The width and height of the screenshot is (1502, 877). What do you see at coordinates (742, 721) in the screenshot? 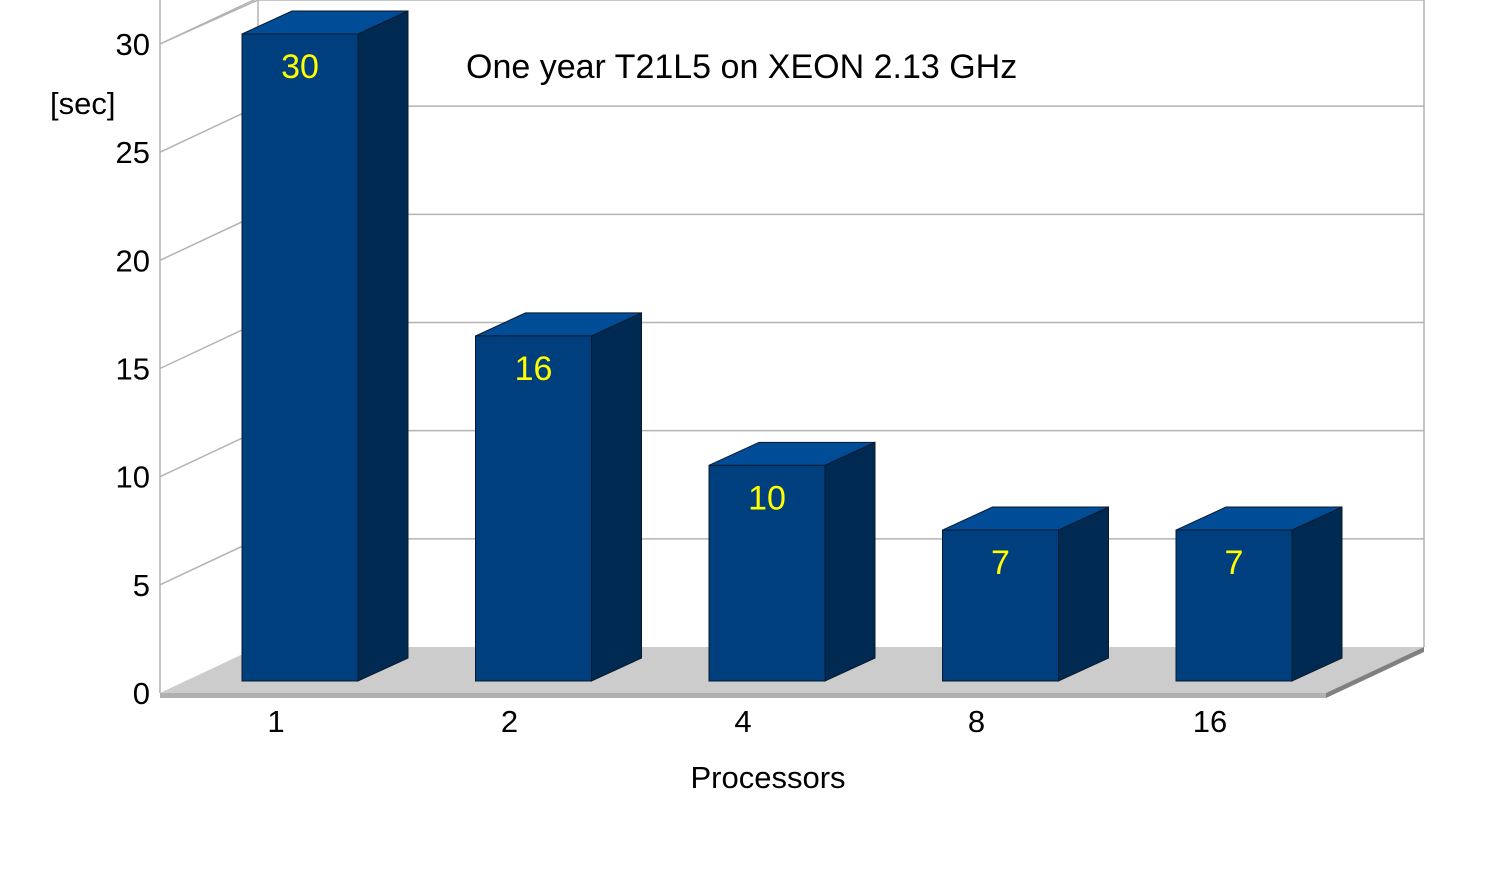
I see `x-tick-label: 4` at bounding box center [742, 721].